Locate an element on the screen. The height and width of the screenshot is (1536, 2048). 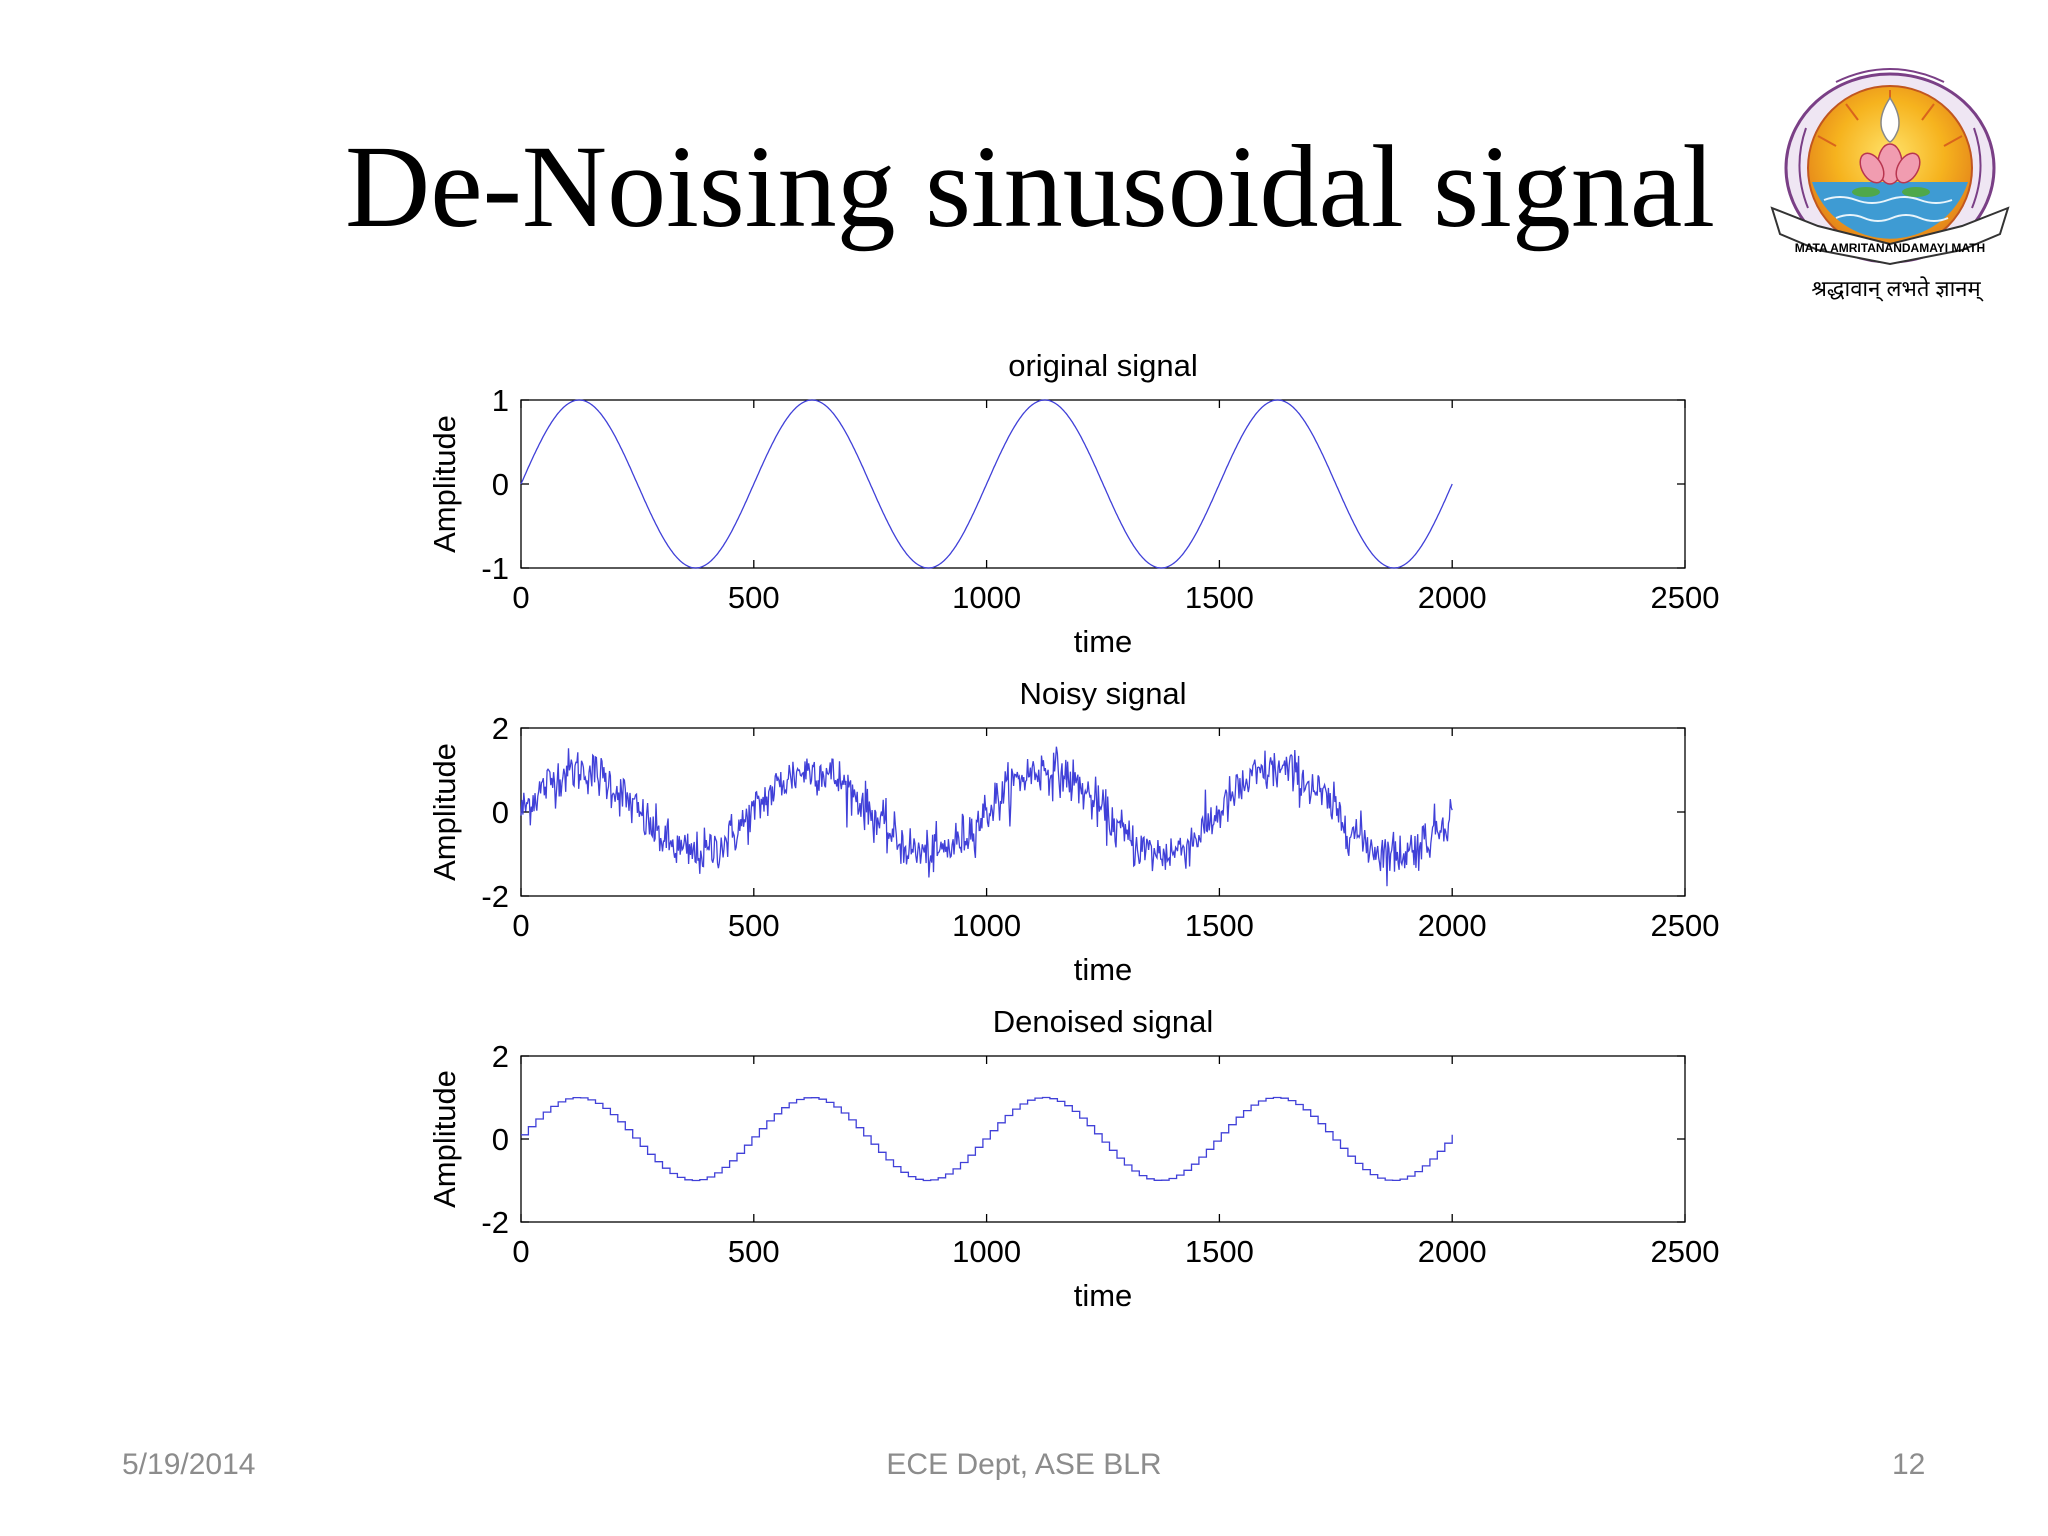
y-tick-label: -1 is located at coordinates (495, 568).